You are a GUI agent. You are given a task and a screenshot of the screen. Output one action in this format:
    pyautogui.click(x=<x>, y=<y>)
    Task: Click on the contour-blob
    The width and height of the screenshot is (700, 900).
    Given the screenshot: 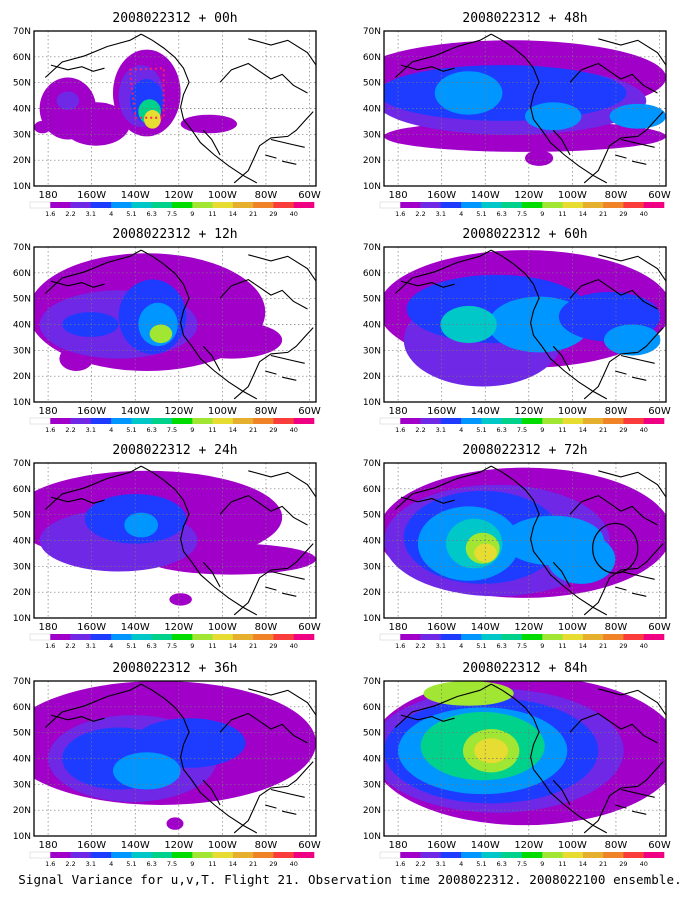 What is the action you would take?
    pyautogui.click(x=637, y=116)
    